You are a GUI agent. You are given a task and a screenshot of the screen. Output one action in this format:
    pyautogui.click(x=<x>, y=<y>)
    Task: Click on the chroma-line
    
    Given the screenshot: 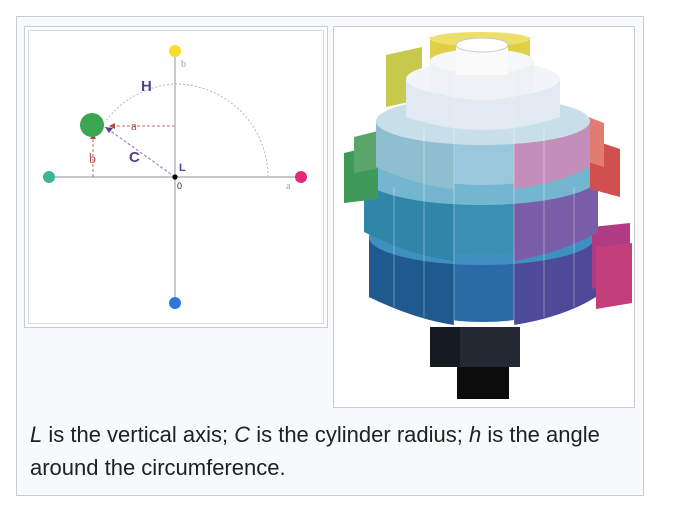 What is the action you would take?
    pyautogui.click(x=140, y=152)
    